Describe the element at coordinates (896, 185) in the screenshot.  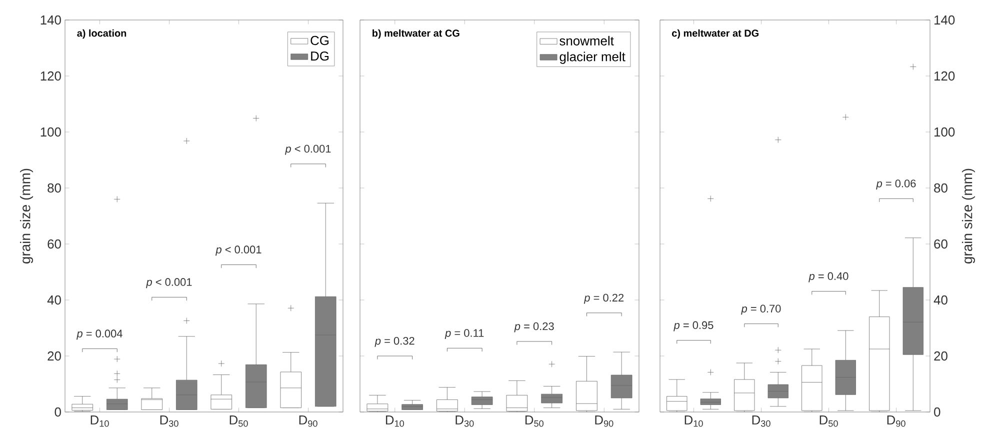
I see `annotation: p = 0.06` at that location.